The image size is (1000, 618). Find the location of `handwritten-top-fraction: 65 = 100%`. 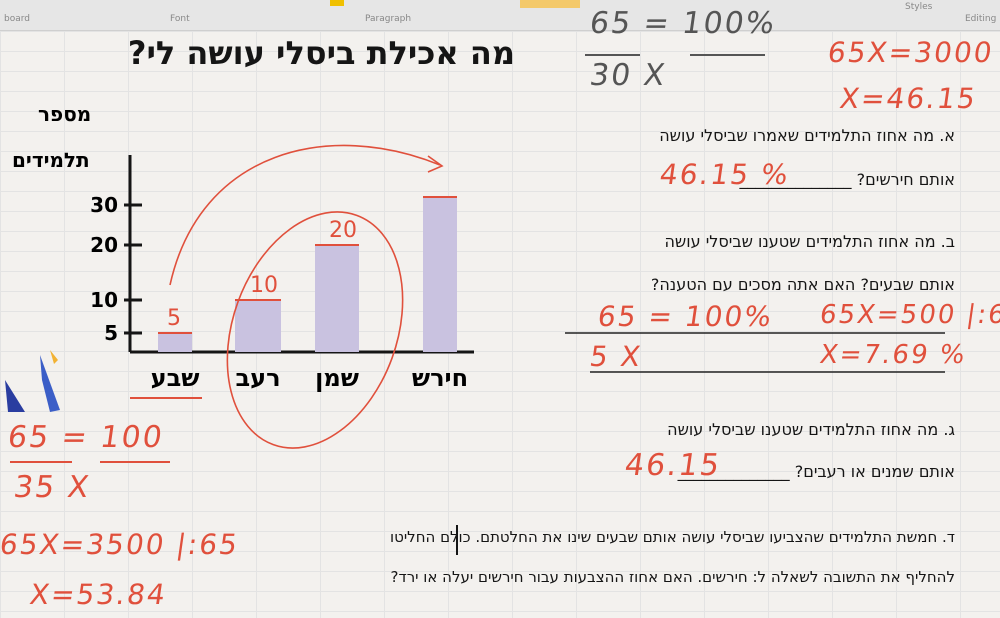

handwritten-top-fraction: 65 = 100% is located at coordinates (683, 23).